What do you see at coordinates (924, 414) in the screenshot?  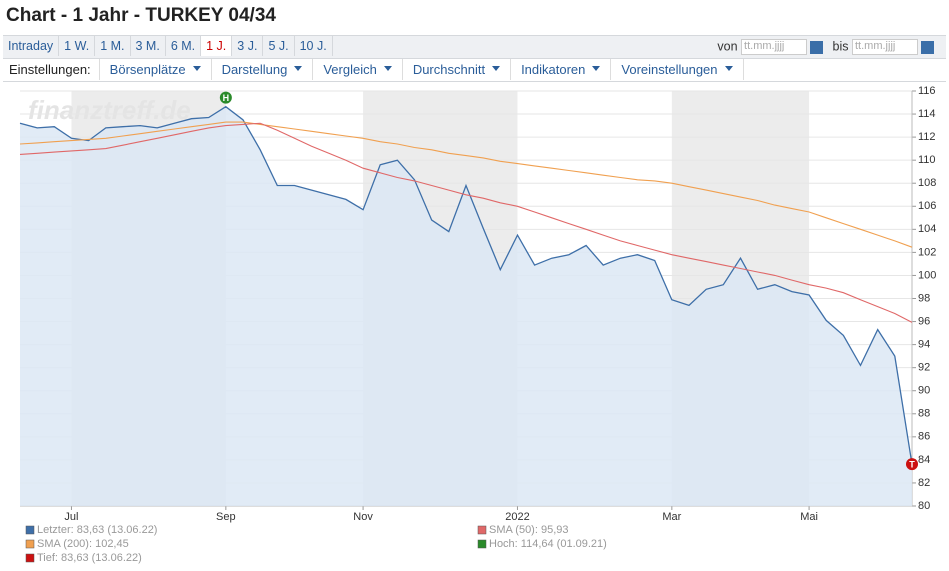 I see `y-tick-label: 88` at bounding box center [924, 414].